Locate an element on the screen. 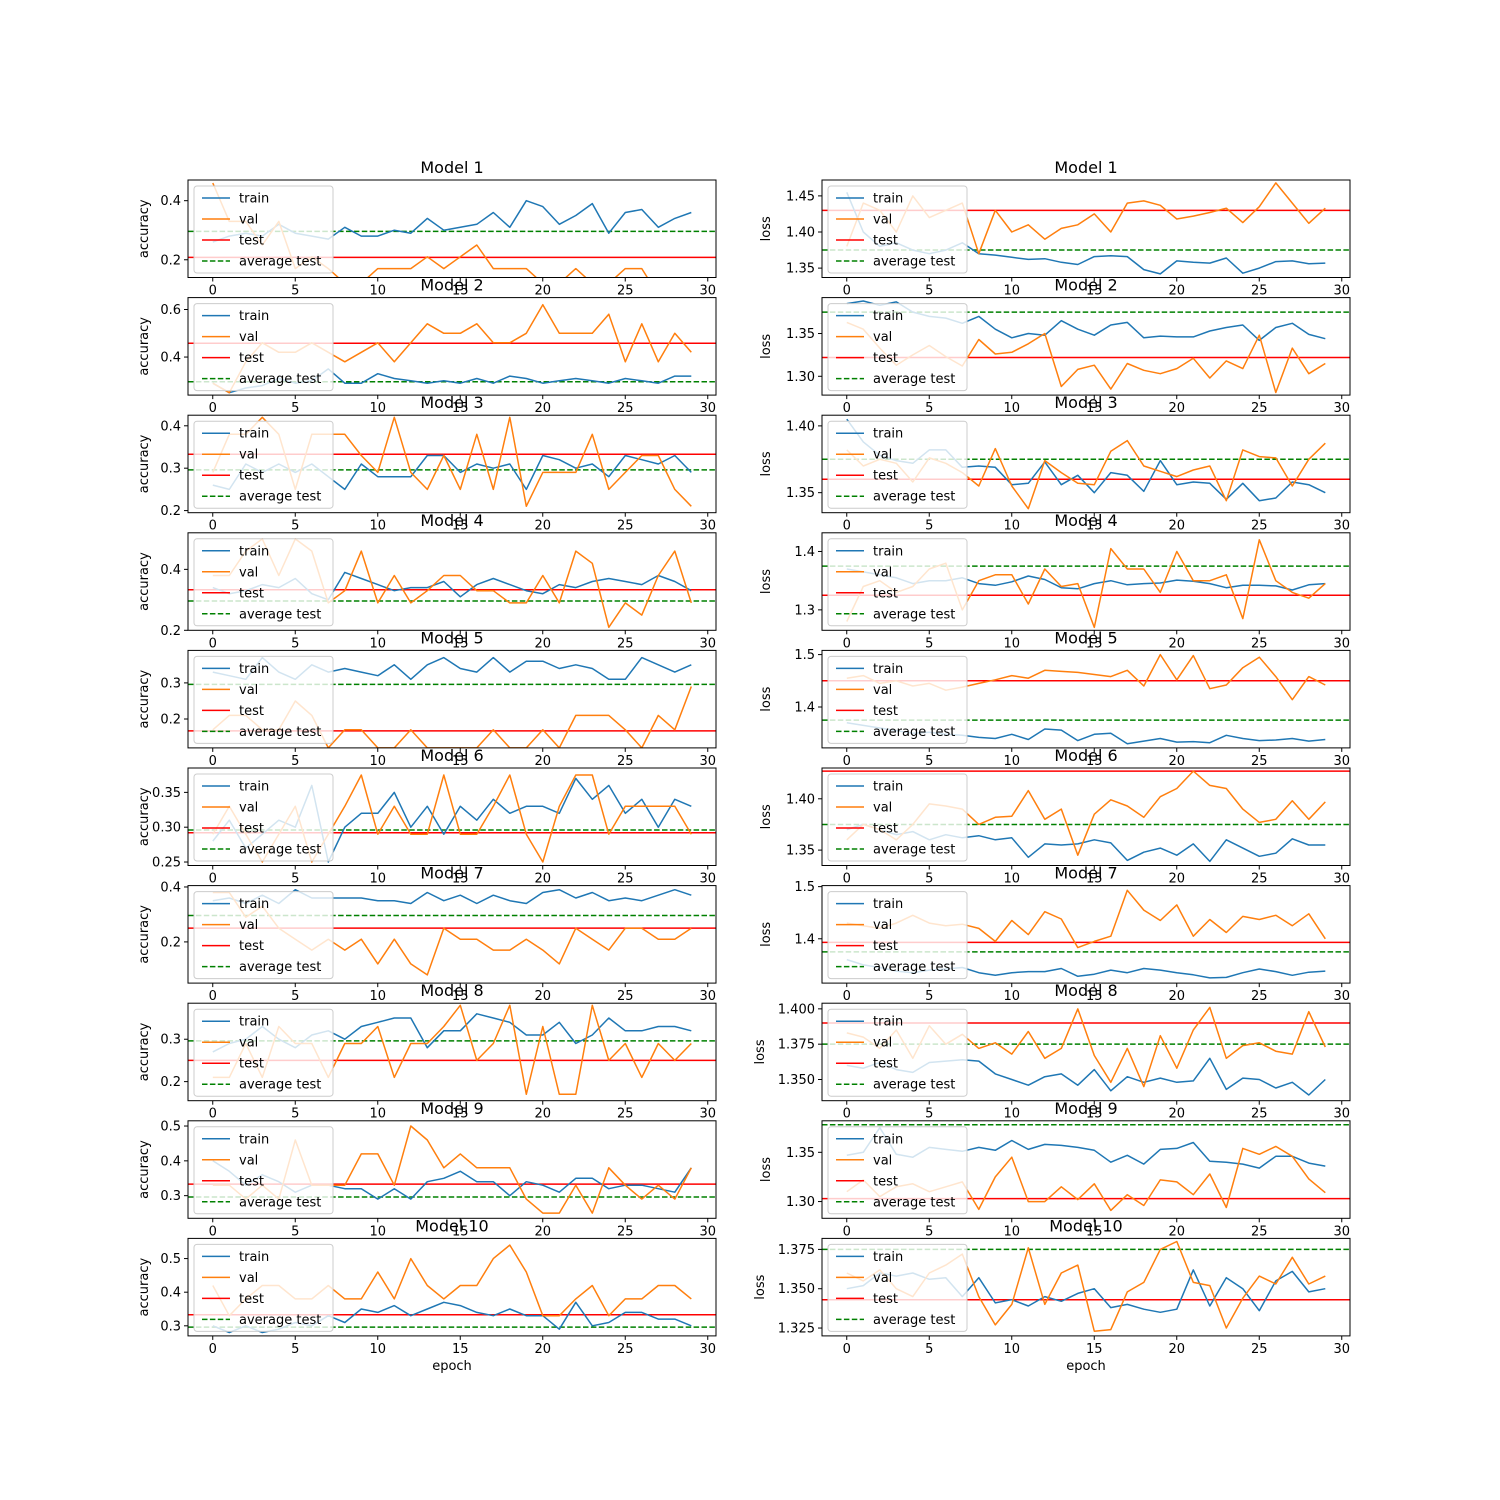 Image resolution: width=1500 pixels, height=1500 pixels. y-tick-label: 1.35 is located at coordinates (800, 493).